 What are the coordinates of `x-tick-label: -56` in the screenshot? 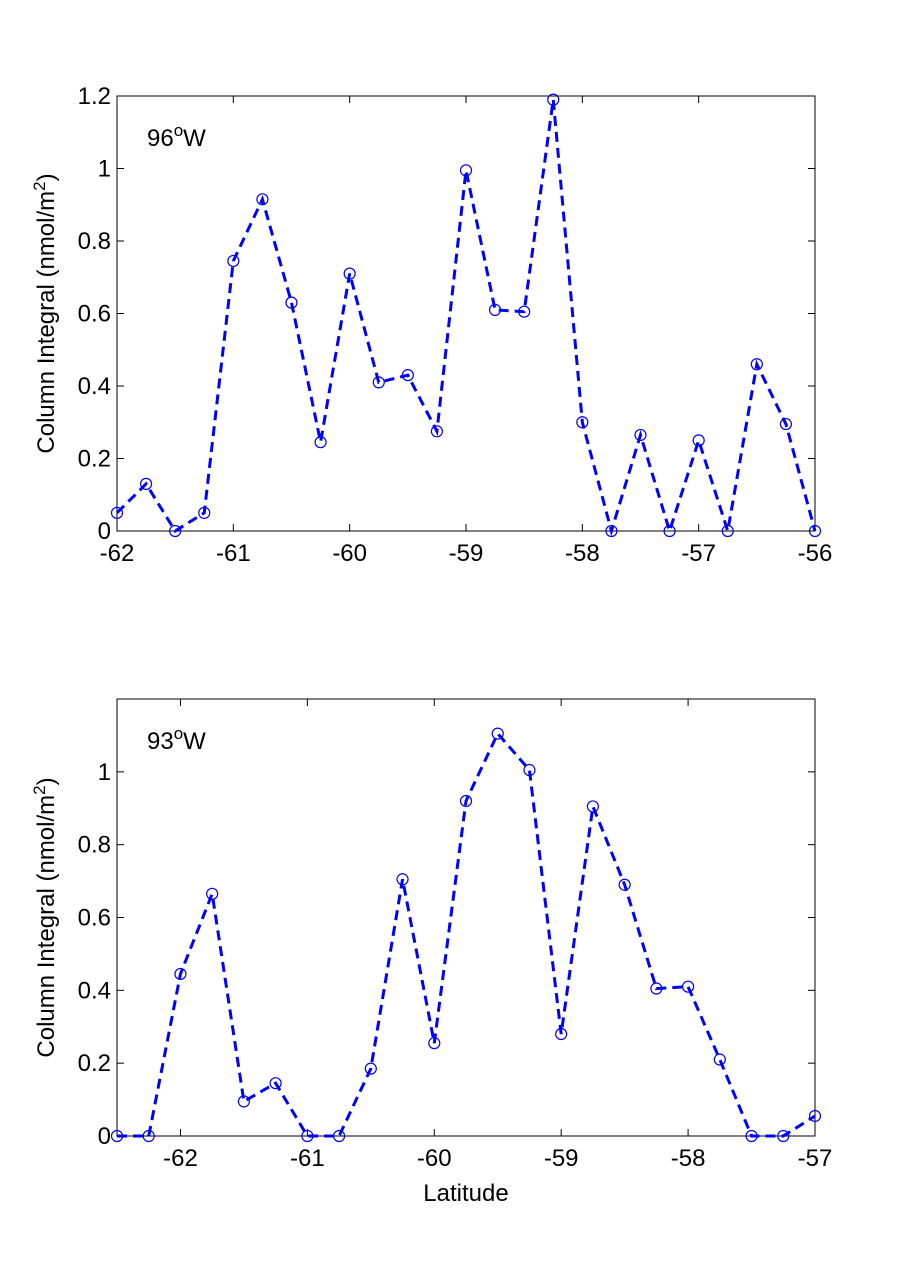 It's located at (815, 553).